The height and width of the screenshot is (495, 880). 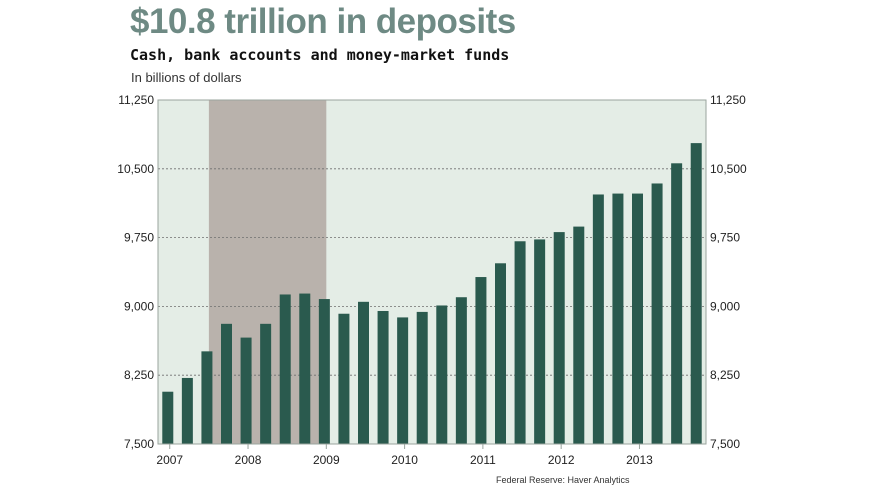 What do you see at coordinates (139, 444) in the screenshot?
I see `y-tick-label-left: 7,500` at bounding box center [139, 444].